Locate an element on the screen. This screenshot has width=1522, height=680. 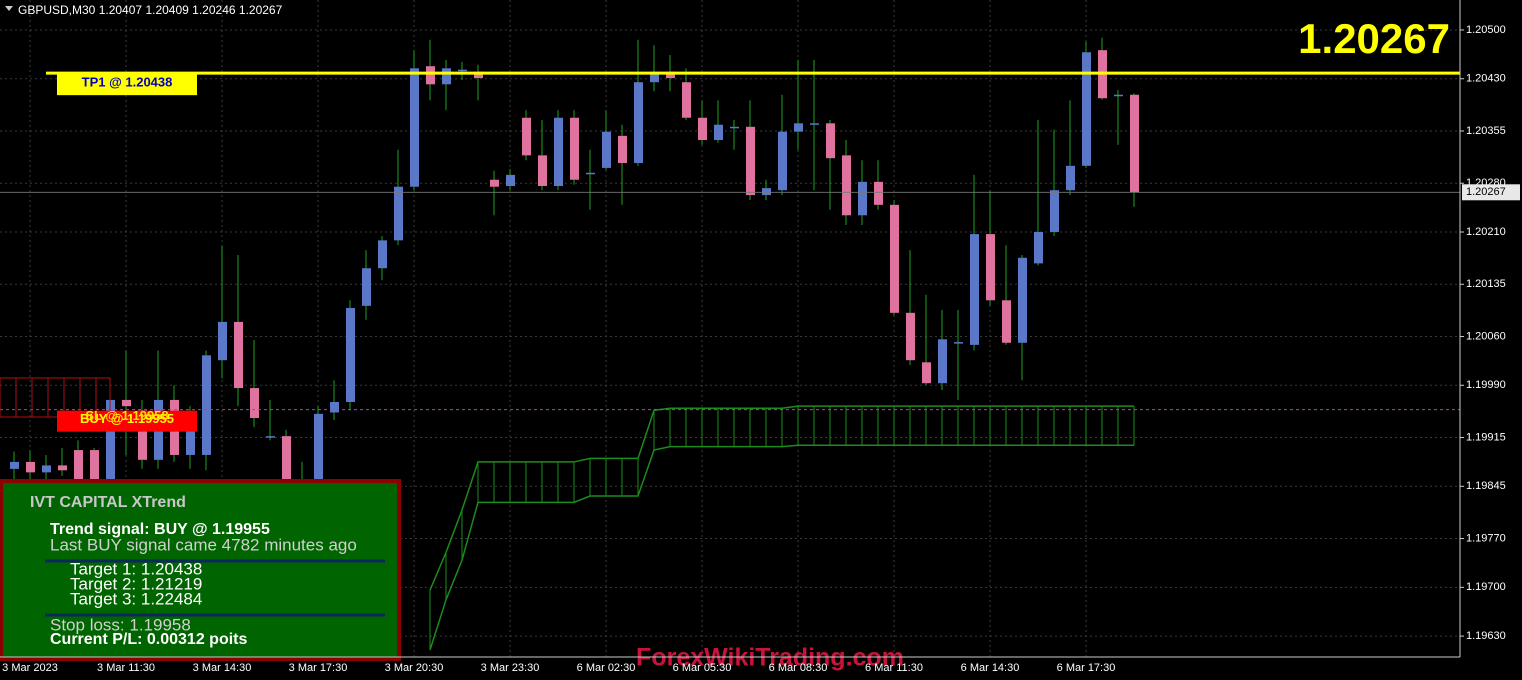
y-tick-label: 1.19915 is located at coordinates (1486, 437).